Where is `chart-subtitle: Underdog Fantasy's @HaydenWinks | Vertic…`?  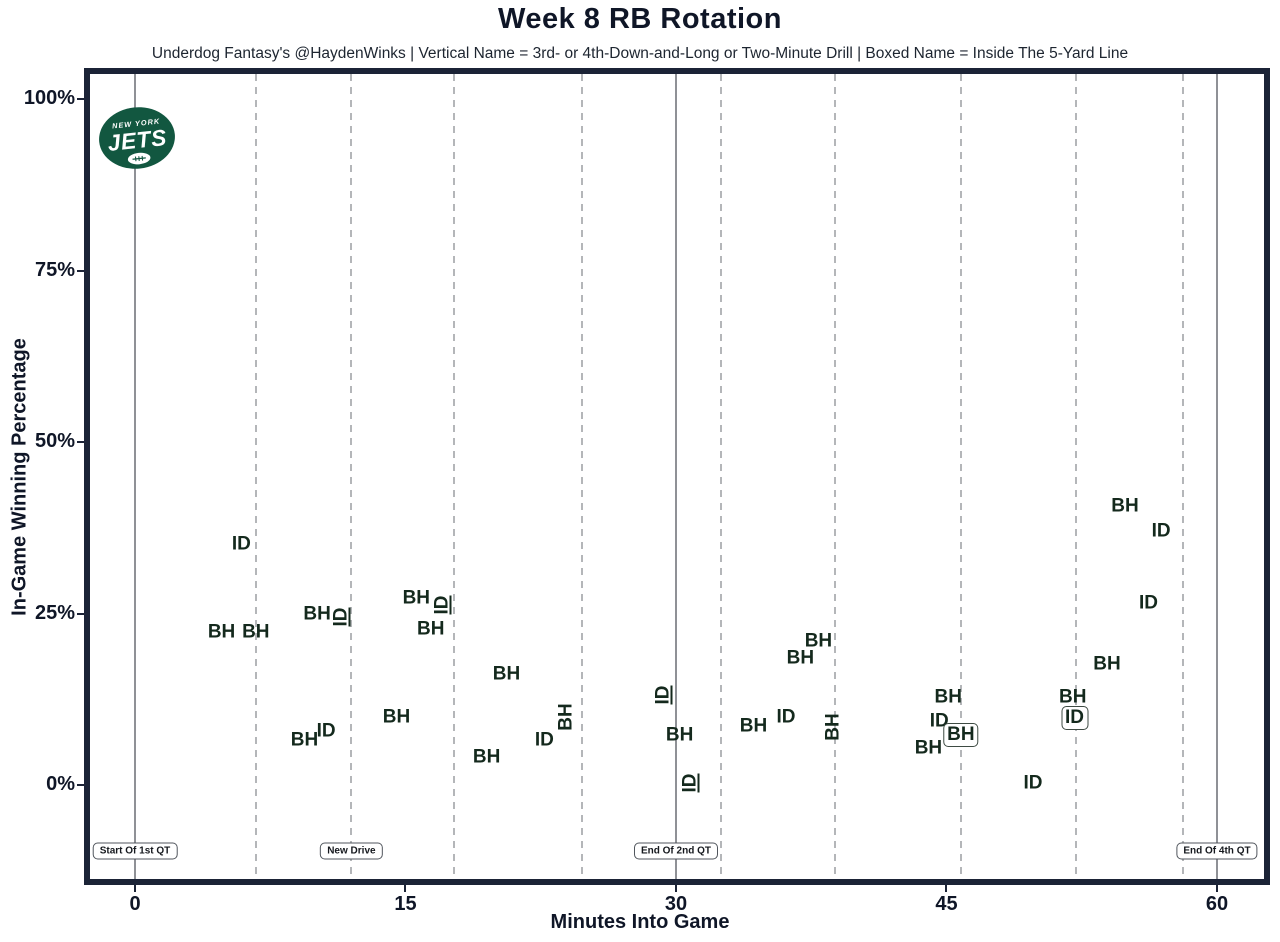
chart-subtitle: Underdog Fantasy's @HaydenWinks | Vertic… is located at coordinates (640, 53).